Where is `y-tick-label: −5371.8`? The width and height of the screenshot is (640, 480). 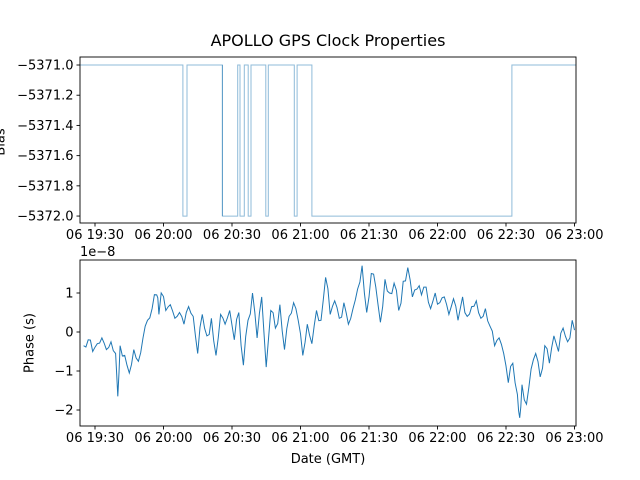 y-tick-label: −5371.8 is located at coordinates (45, 186).